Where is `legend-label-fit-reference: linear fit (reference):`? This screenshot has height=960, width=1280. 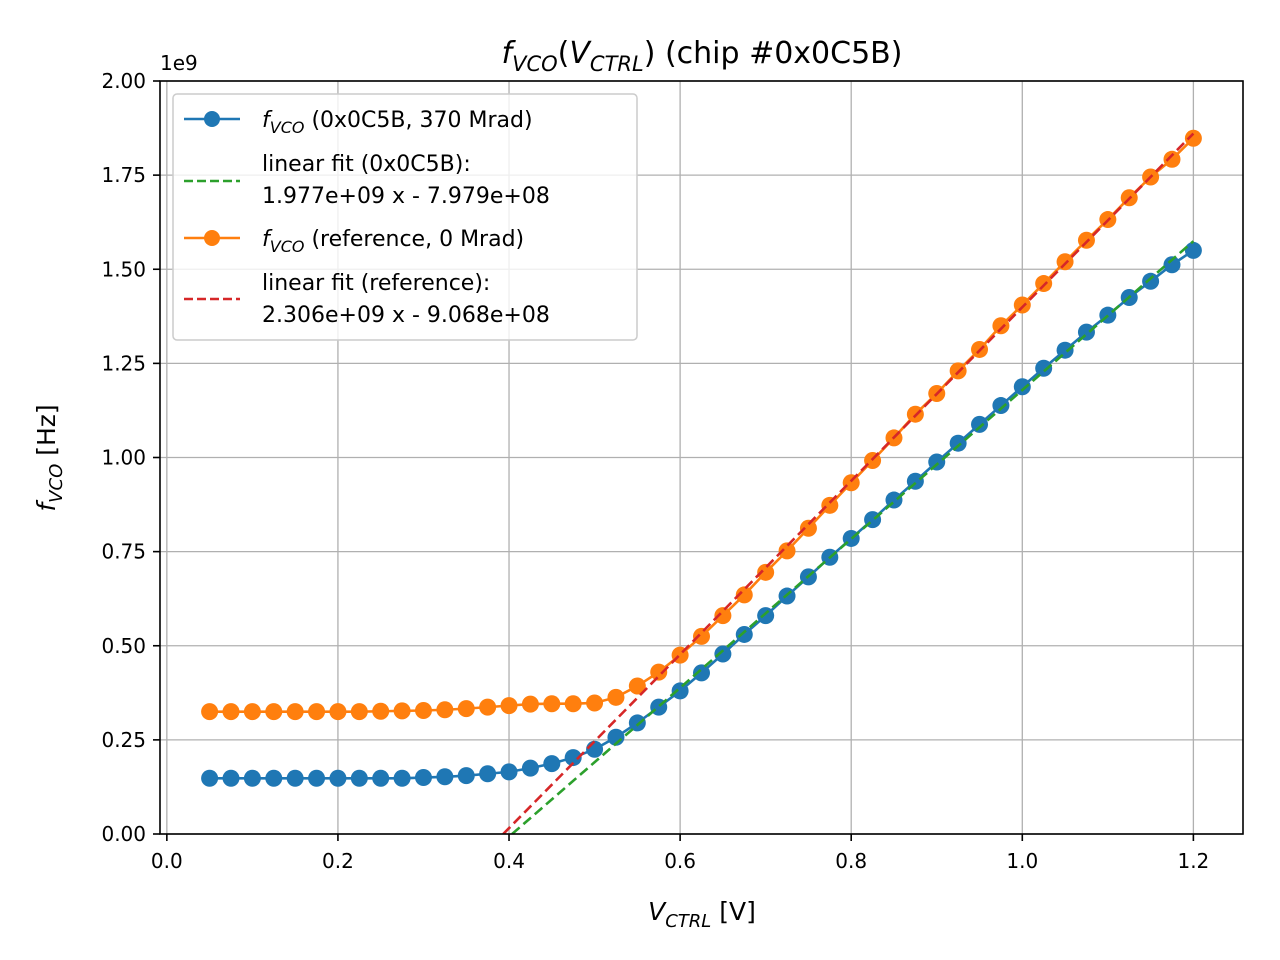
legend-label-fit-reference: linear fit (reference): is located at coordinates (376, 283).